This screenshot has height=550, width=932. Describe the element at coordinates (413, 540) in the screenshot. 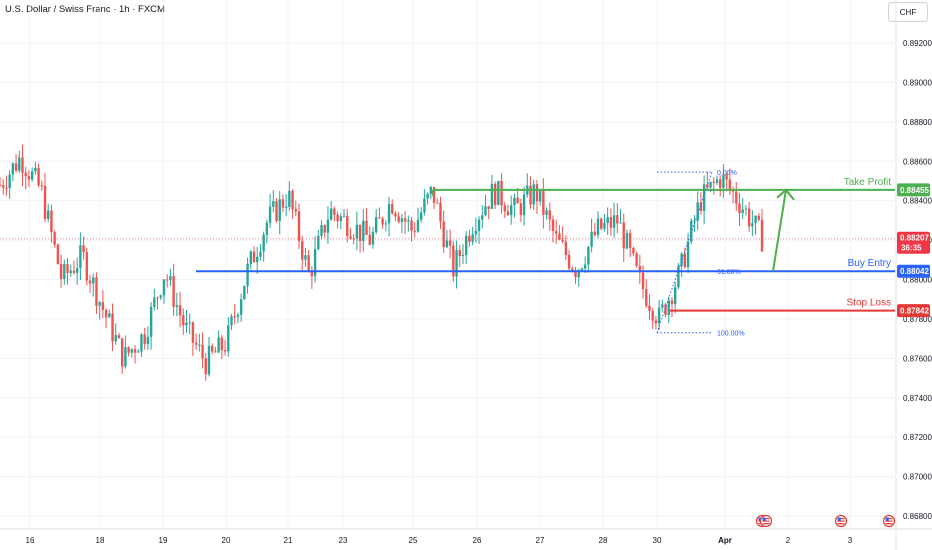

I see `x-tick-label: 25` at that location.